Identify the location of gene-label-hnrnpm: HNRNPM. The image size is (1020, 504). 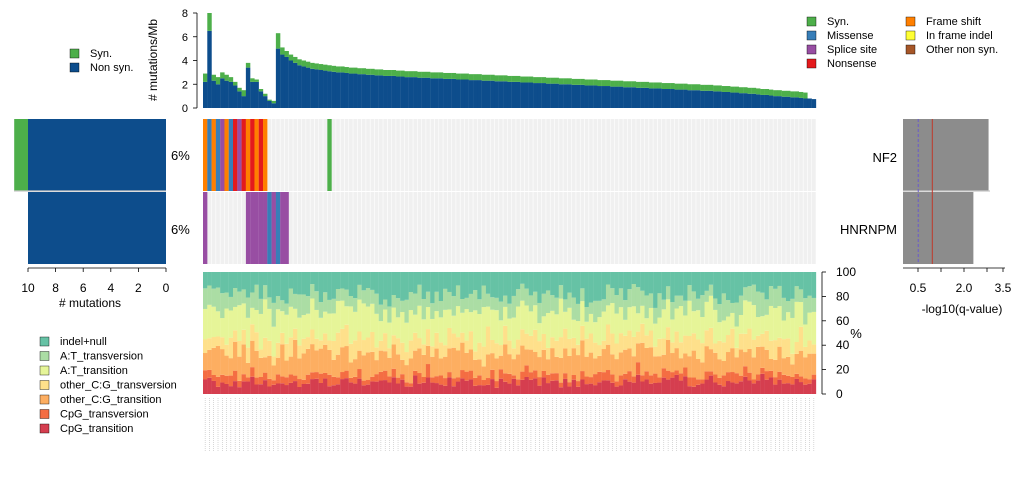
(868, 229).